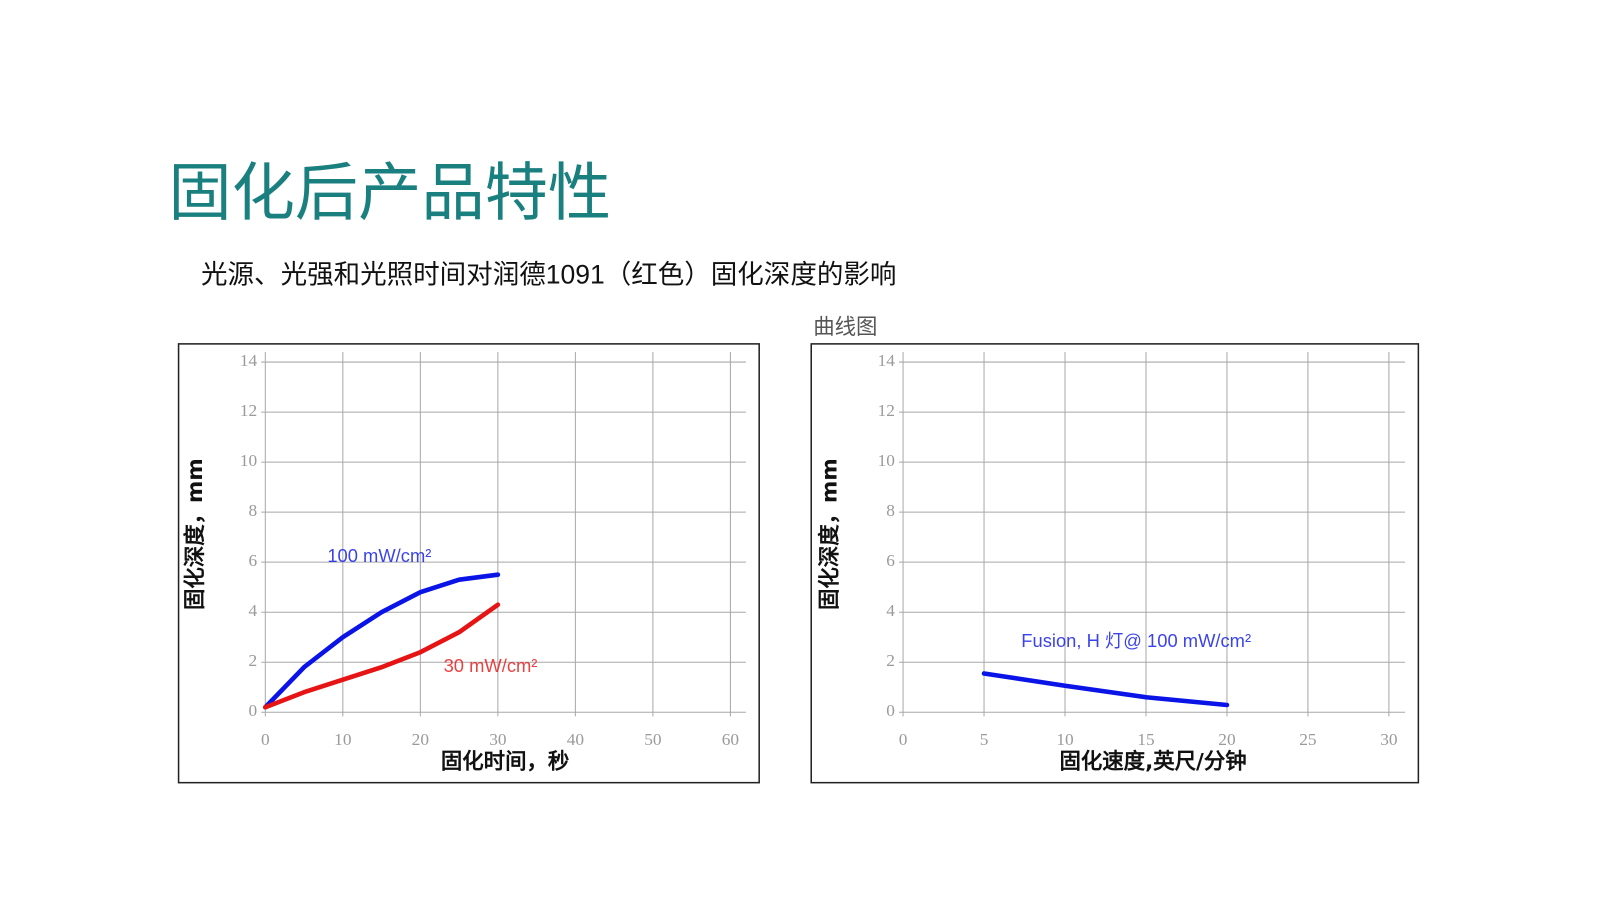 This screenshot has width=1600, height=899. Describe the element at coordinates (575, 739) in the screenshot. I see `x-tick-label: 40` at that location.